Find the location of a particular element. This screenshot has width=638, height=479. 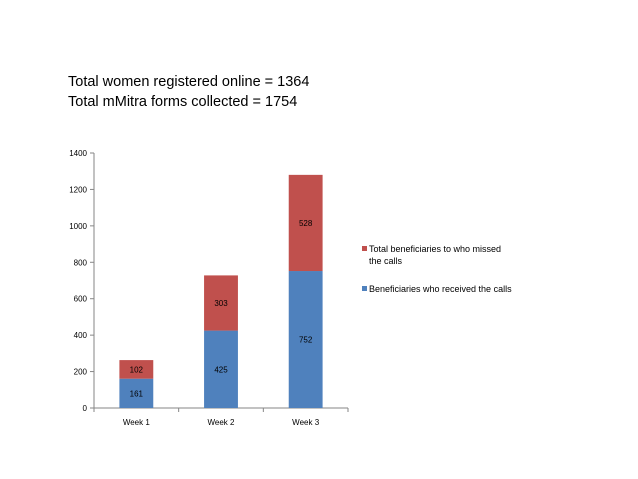

x-tick-label: Week 2 is located at coordinates (222, 422).